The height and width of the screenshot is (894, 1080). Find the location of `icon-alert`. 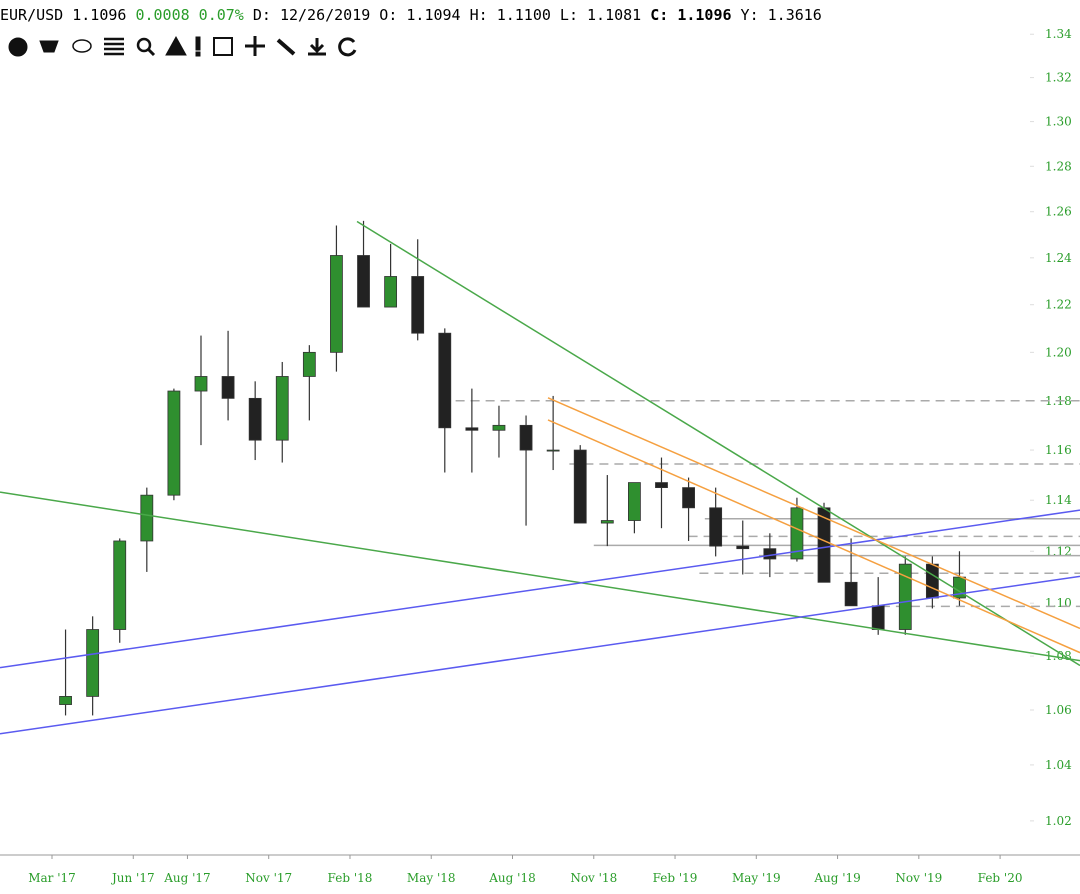

icon-alert is located at coordinates (176, 45).